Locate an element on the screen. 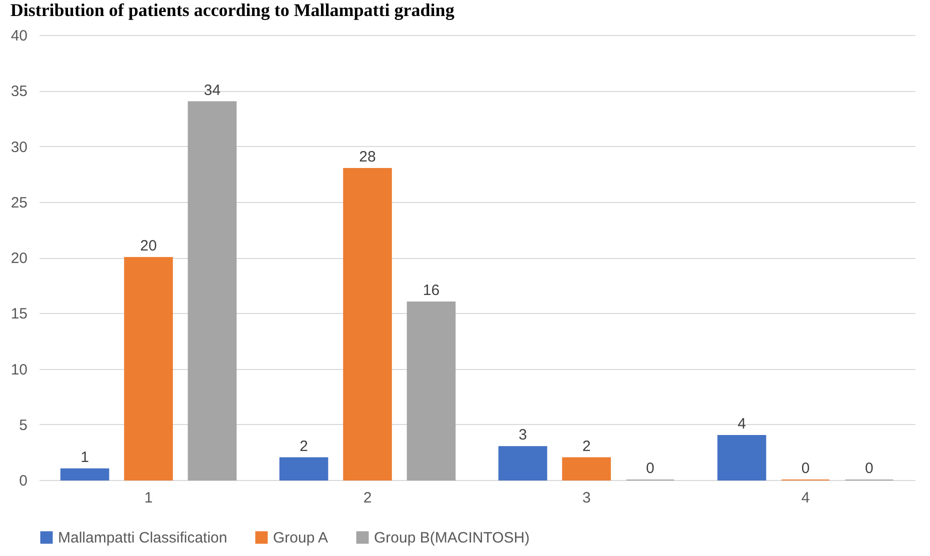 The image size is (930, 556). x-tick-label: 1 is located at coordinates (148, 498).